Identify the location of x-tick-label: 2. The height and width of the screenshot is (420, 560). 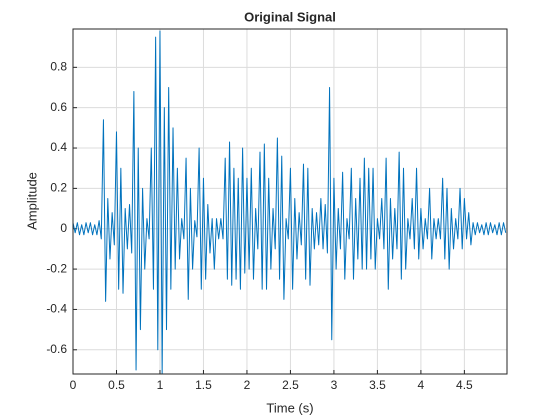
(247, 385).